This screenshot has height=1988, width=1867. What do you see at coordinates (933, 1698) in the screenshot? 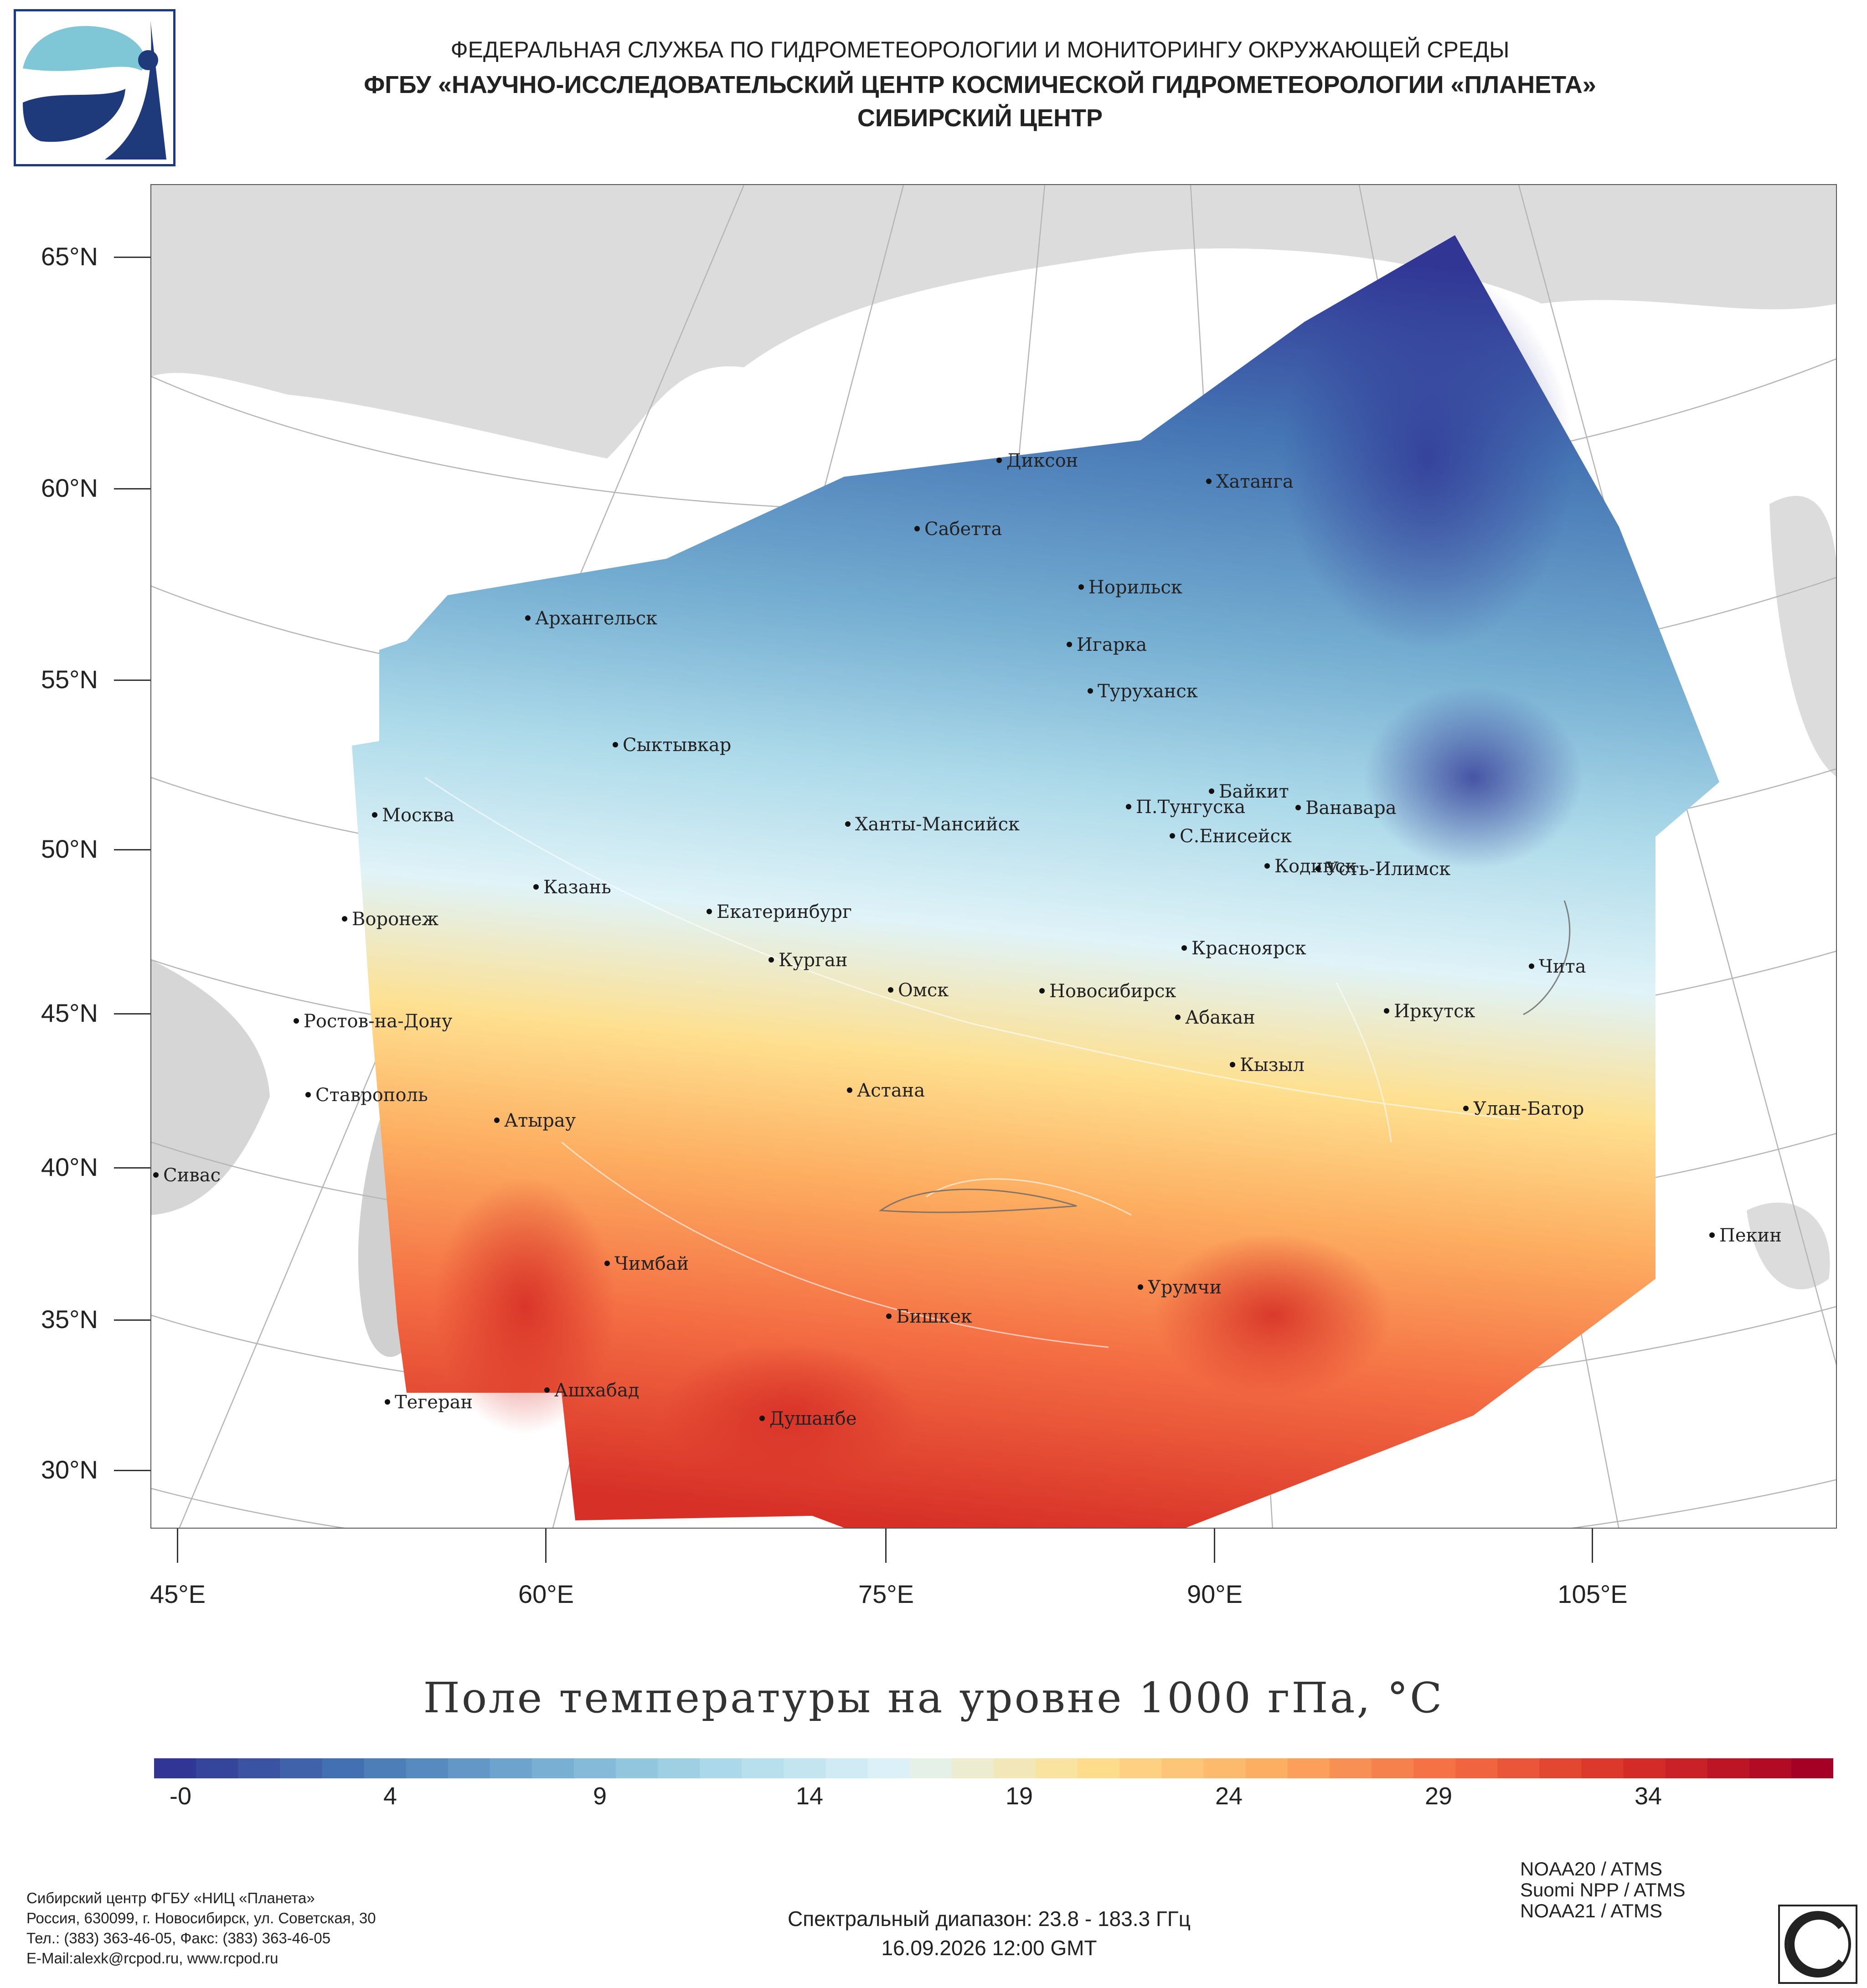
I see `colorbar-title: Поле температуры на уровне 1000 гПа, °C` at bounding box center [933, 1698].